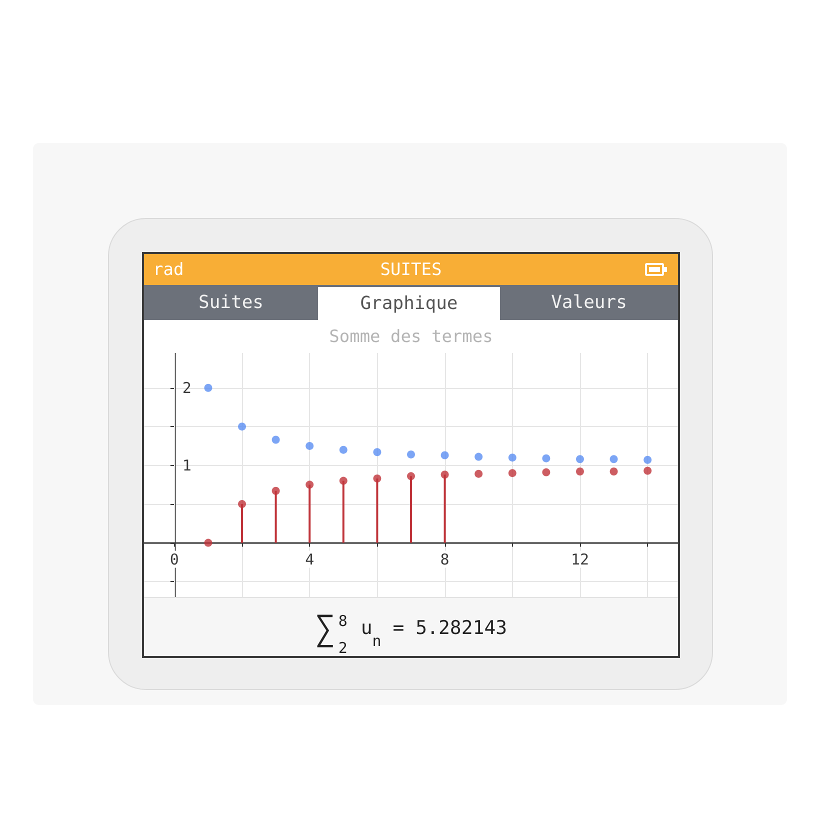 The height and width of the screenshot is (815, 815). I want to click on x-tick-label: 8, so click(445, 559).